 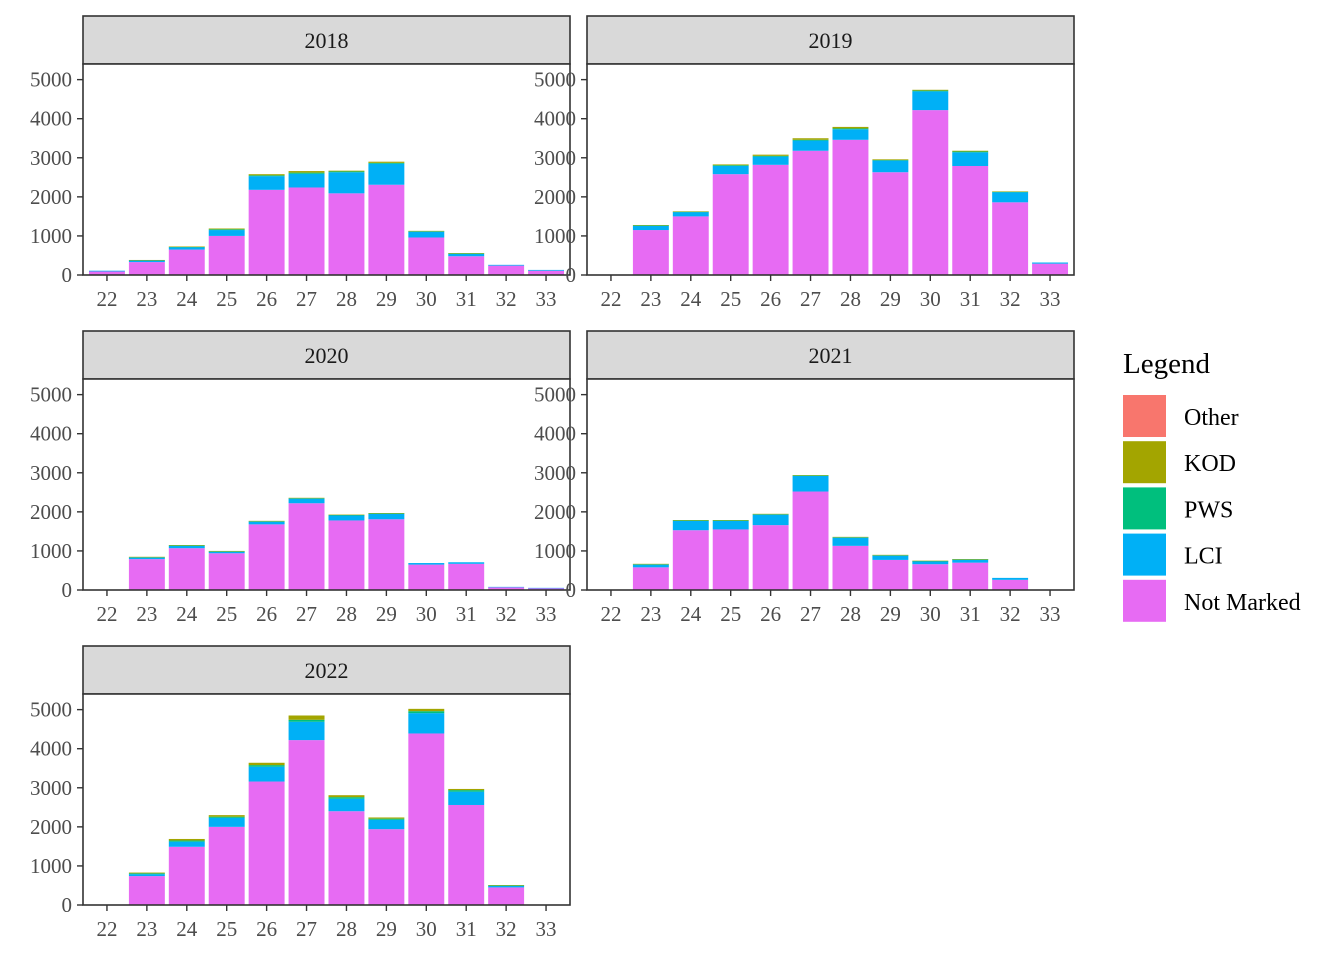 I want to click on facet-strip, so click(x=830, y=40).